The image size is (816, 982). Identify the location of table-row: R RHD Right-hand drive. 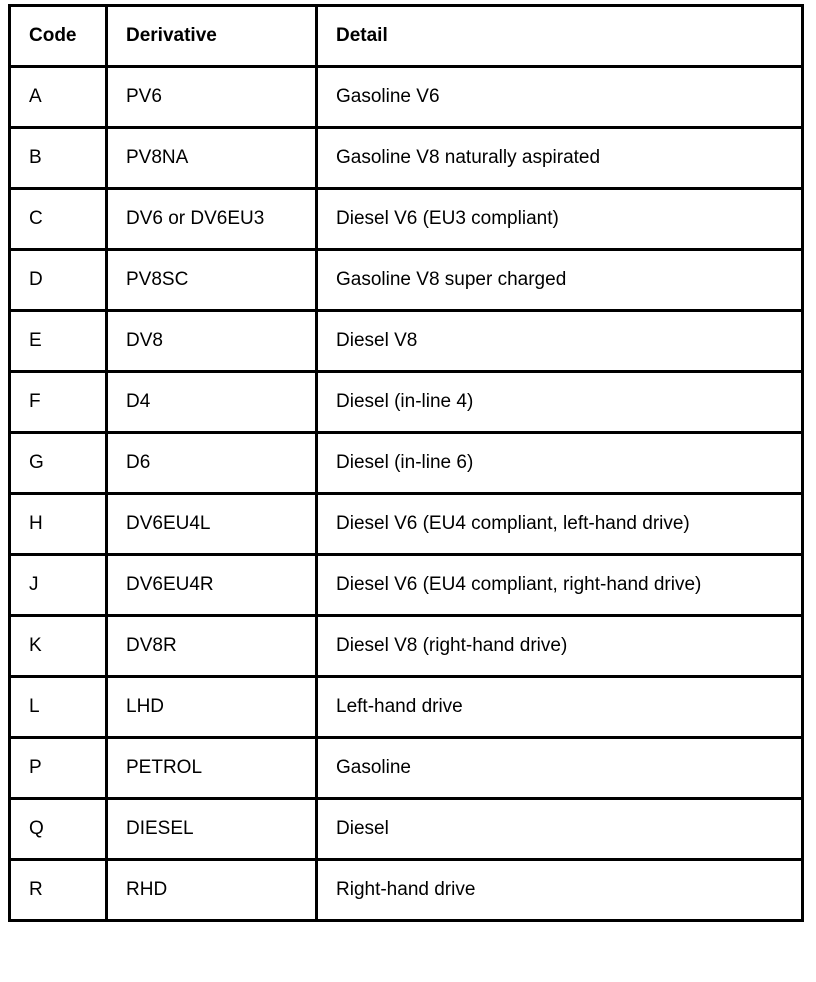
(406, 890).